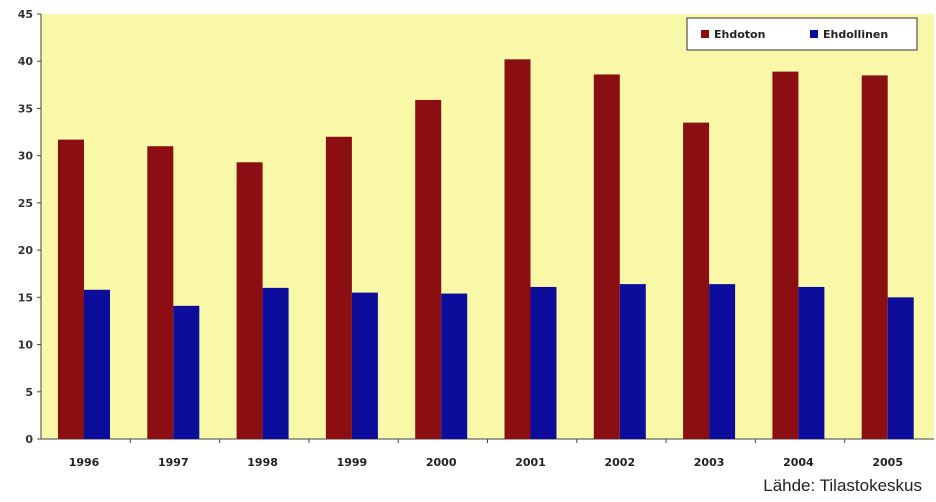 Image resolution: width=936 pixels, height=502 pixels. I want to click on y-tick-label: 20, so click(26, 250).